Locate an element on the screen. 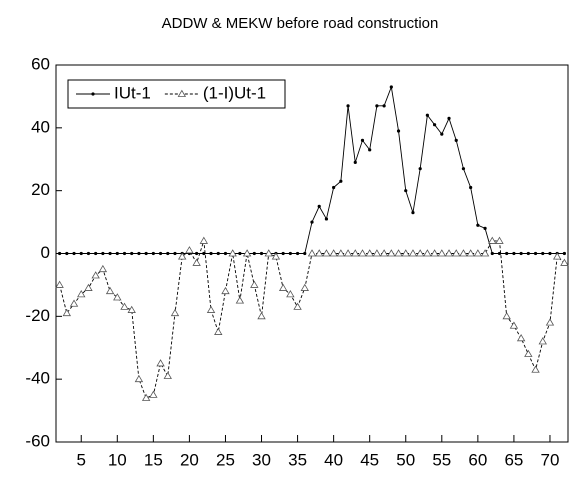 The image size is (570, 477). x-tick-label: 30 is located at coordinates (261, 459).